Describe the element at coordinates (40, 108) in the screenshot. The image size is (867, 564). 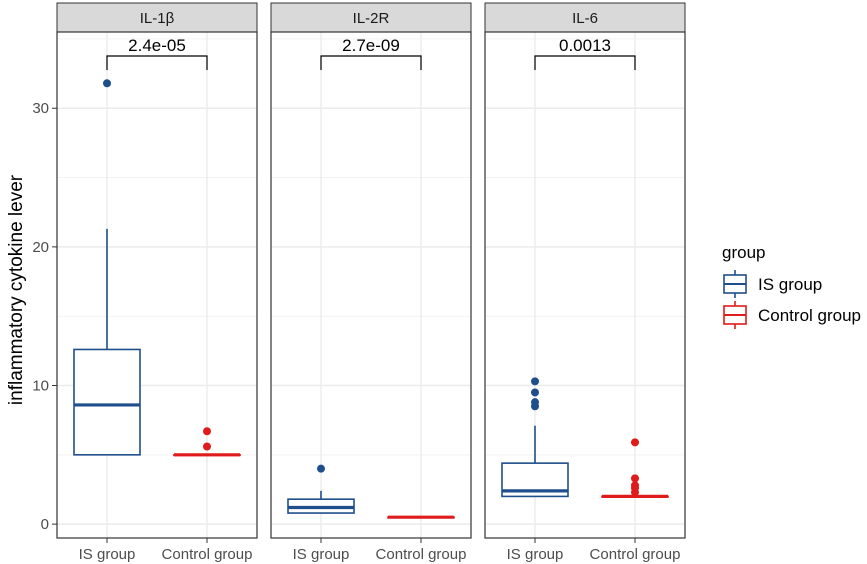
I see `y-tick-label: 30` at that location.